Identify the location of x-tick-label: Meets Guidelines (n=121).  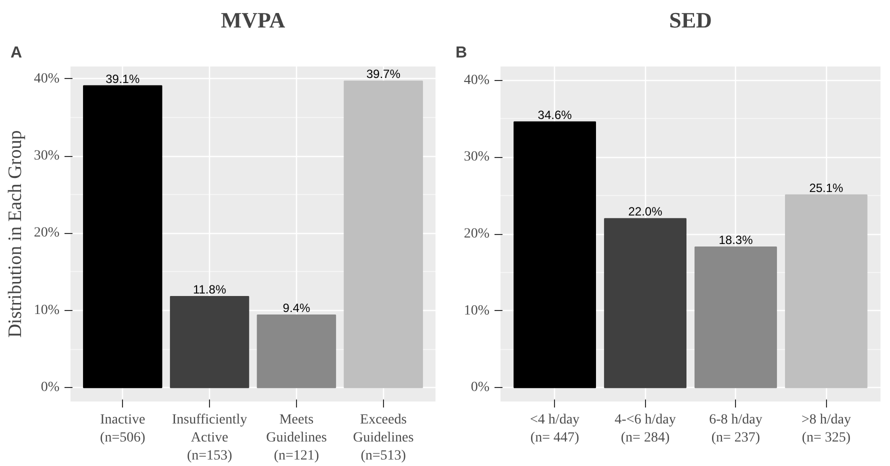
(296, 438).